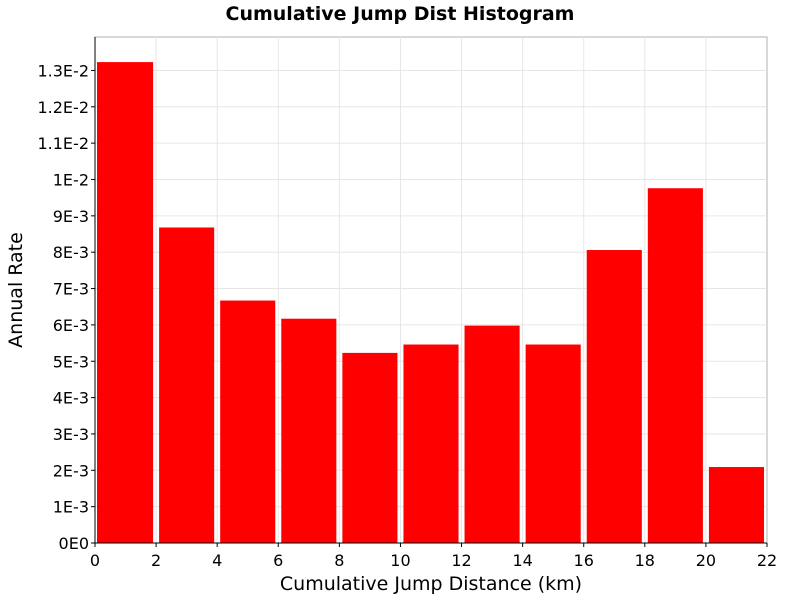 The height and width of the screenshot is (600, 800). Describe the element at coordinates (71, 180) in the screenshot. I see `y-tick-label: 1E-2` at that location.